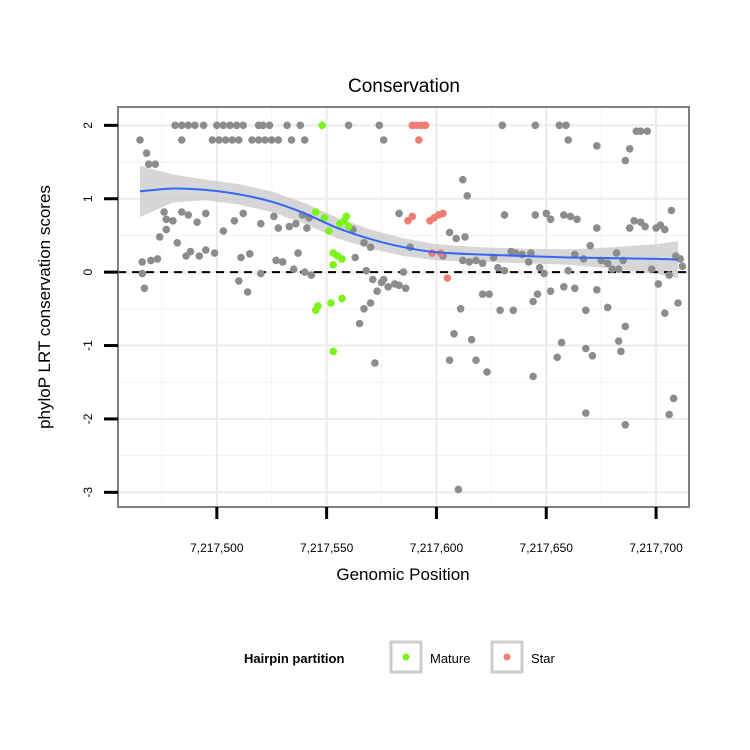  I want to click on y-tick-label: 1, so click(88, 198).